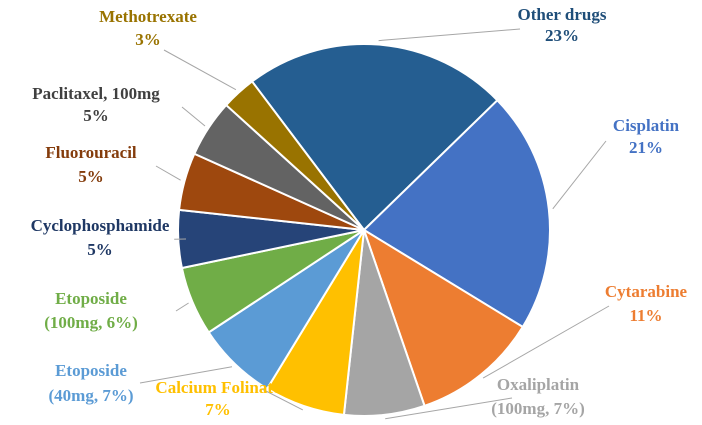 The height and width of the screenshot is (425, 702). What do you see at coordinates (91, 298) in the screenshot?
I see `label-etoposide-100mg-name: Etoposide` at bounding box center [91, 298].